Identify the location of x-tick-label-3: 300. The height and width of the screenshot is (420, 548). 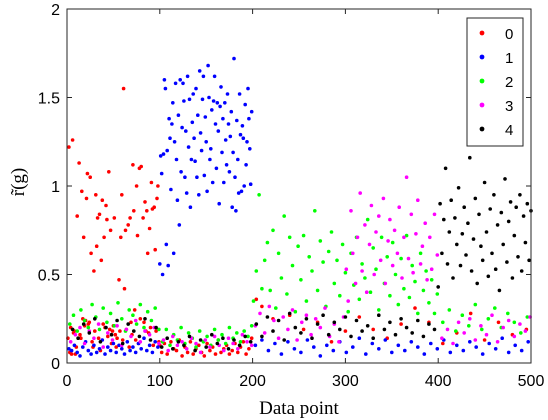
(345, 381).